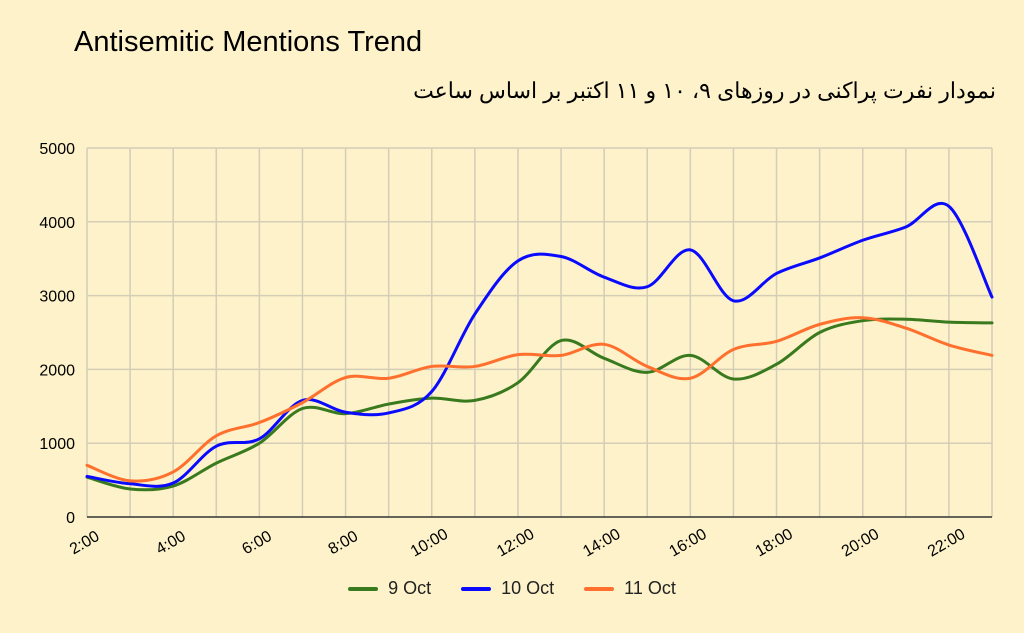  What do you see at coordinates (248, 42) in the screenshot?
I see `chart-title: Antisemitic Mentions Trend` at bounding box center [248, 42].